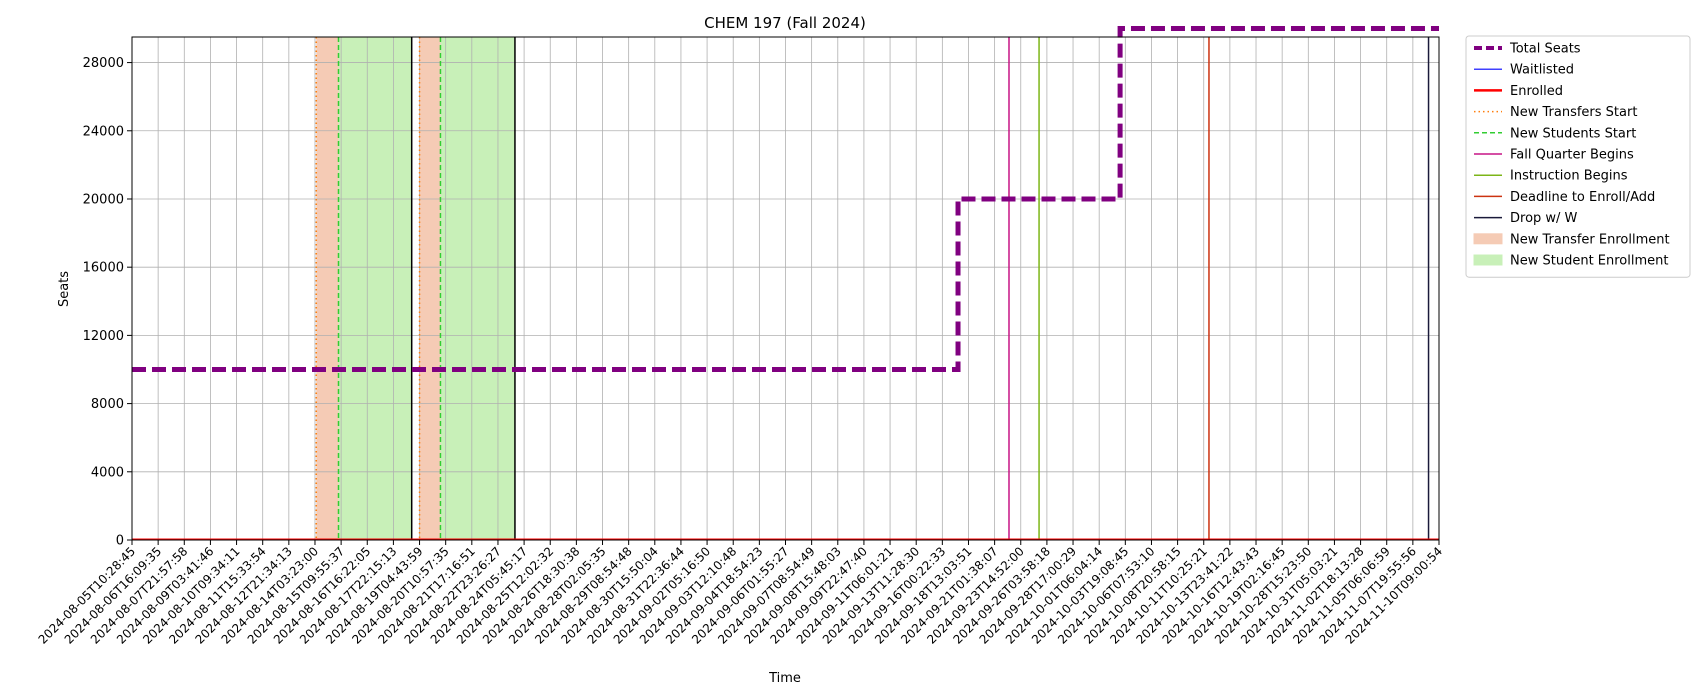  Describe the element at coordinates (1590, 239) in the screenshot. I see `legend-label: New Transfer Enrollment` at that location.